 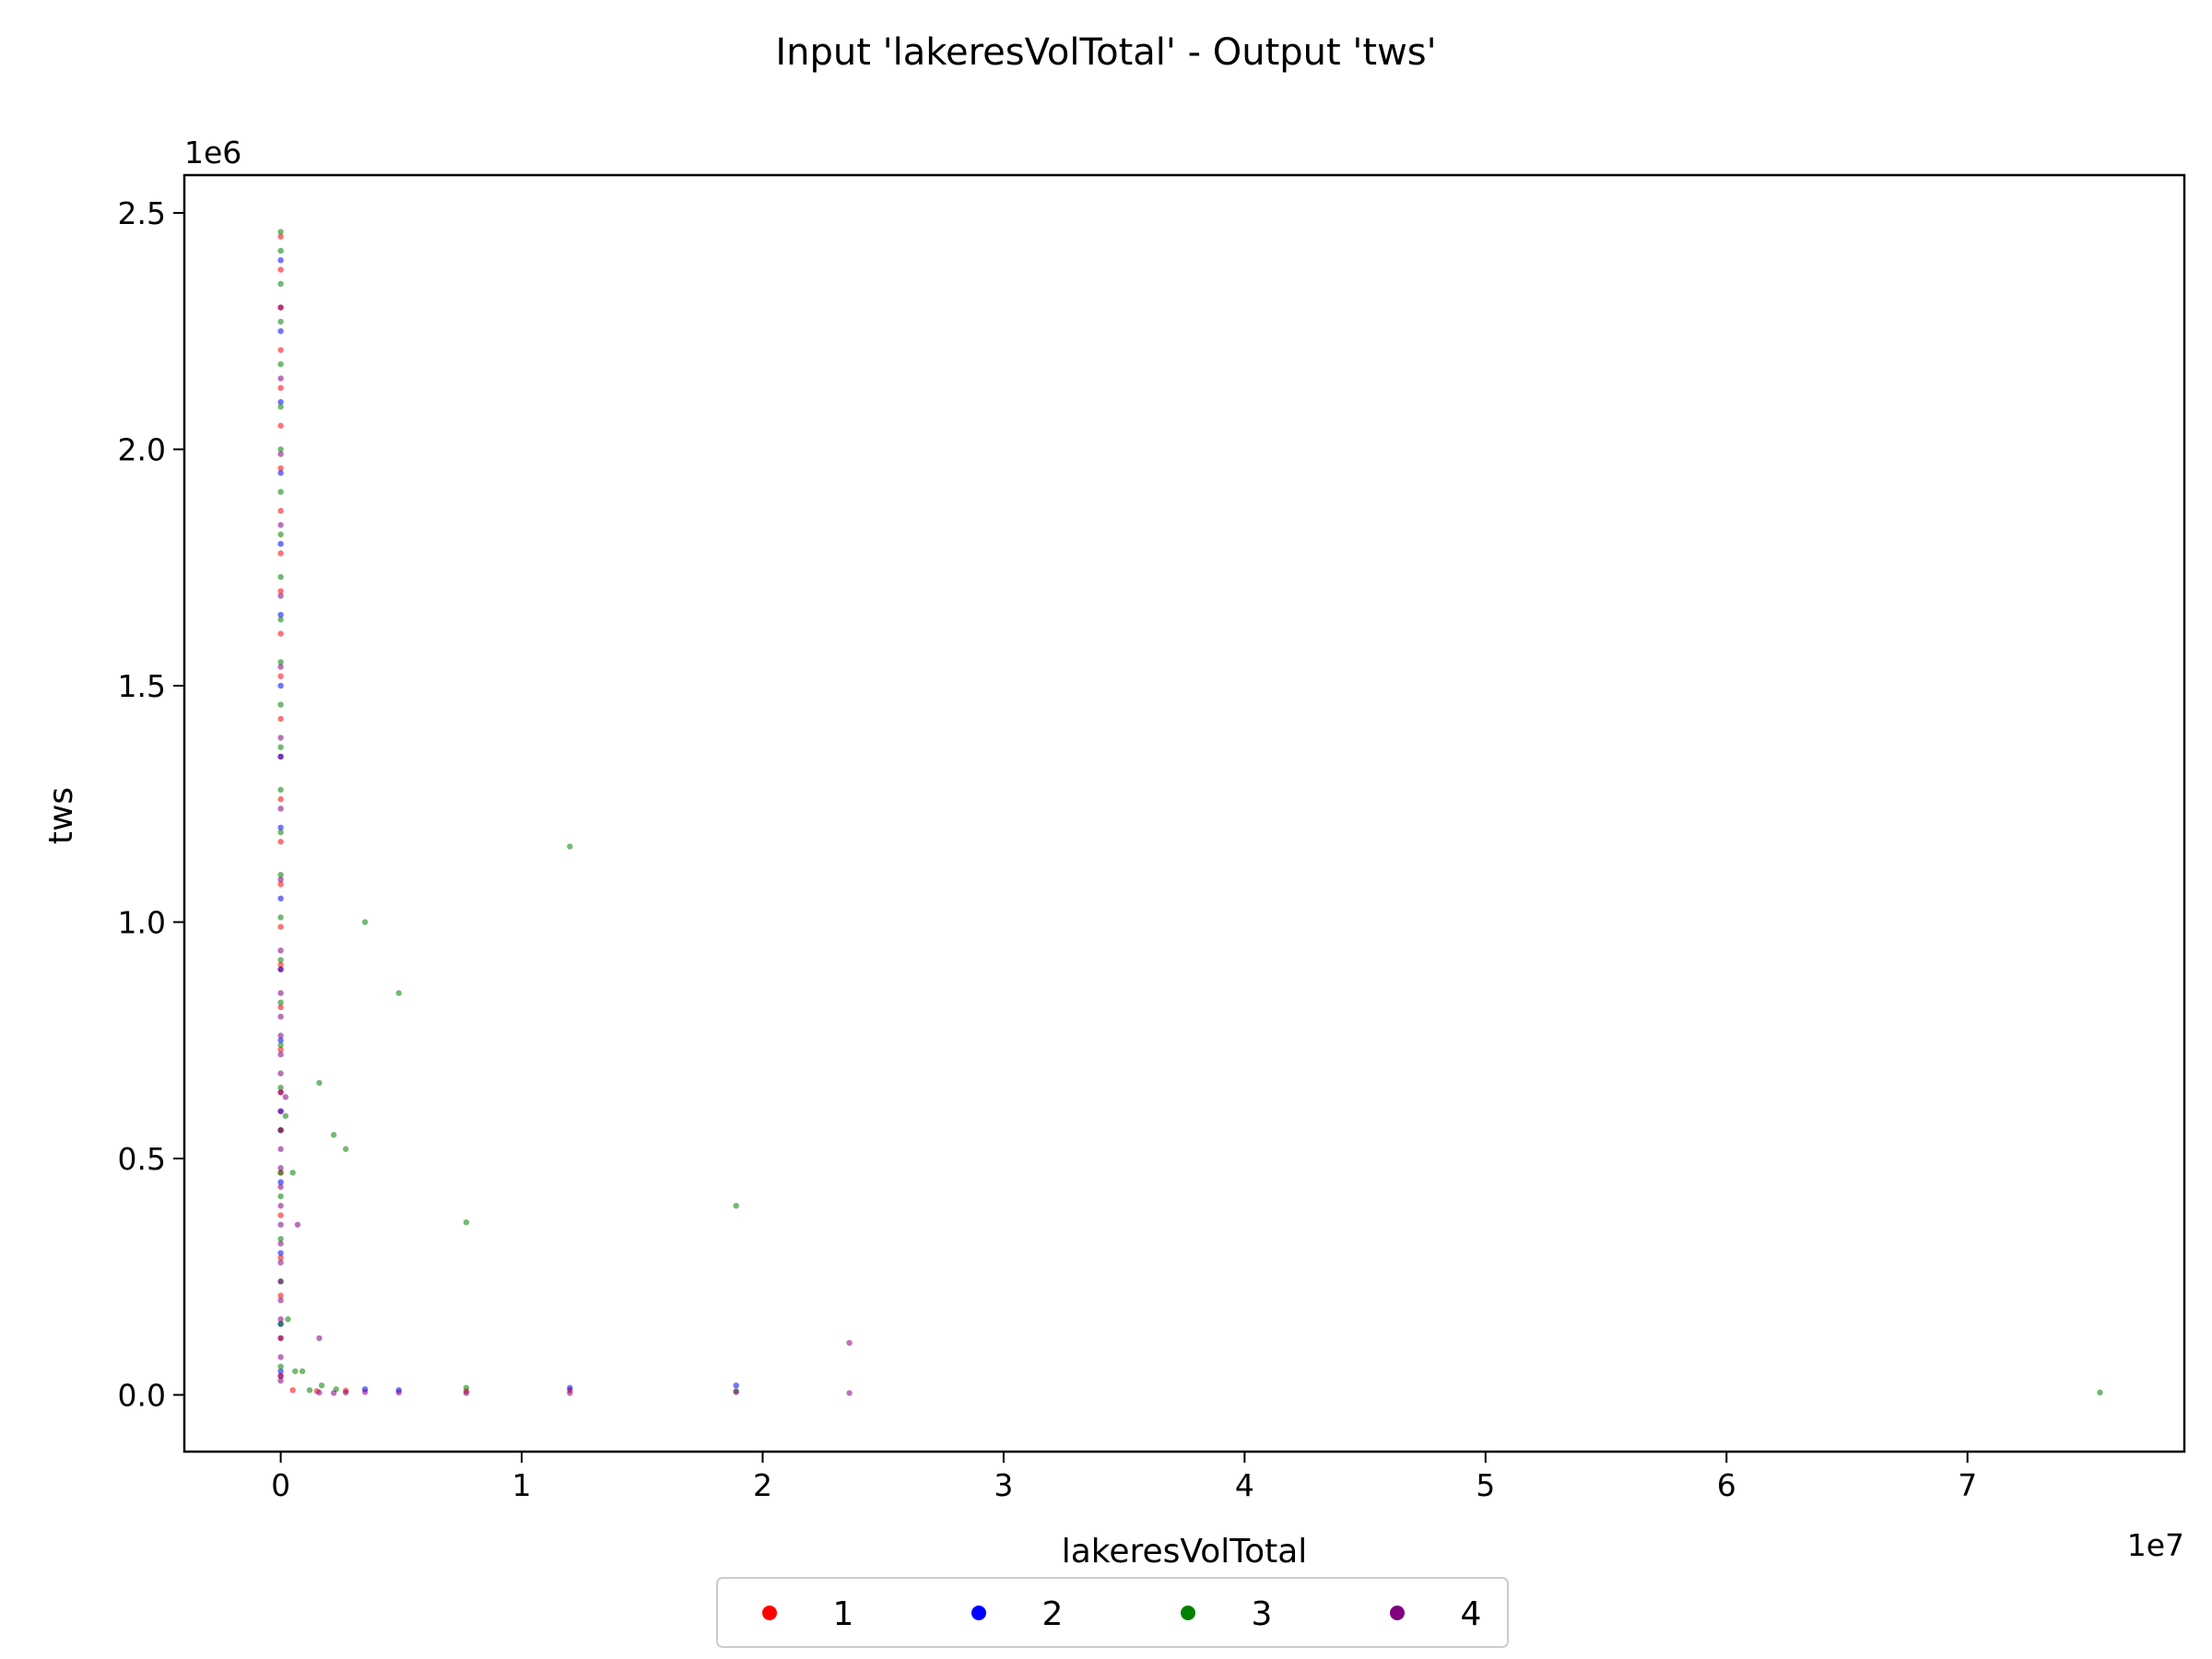 I want to click on y-tick-label: 2.5, so click(x=142, y=213).